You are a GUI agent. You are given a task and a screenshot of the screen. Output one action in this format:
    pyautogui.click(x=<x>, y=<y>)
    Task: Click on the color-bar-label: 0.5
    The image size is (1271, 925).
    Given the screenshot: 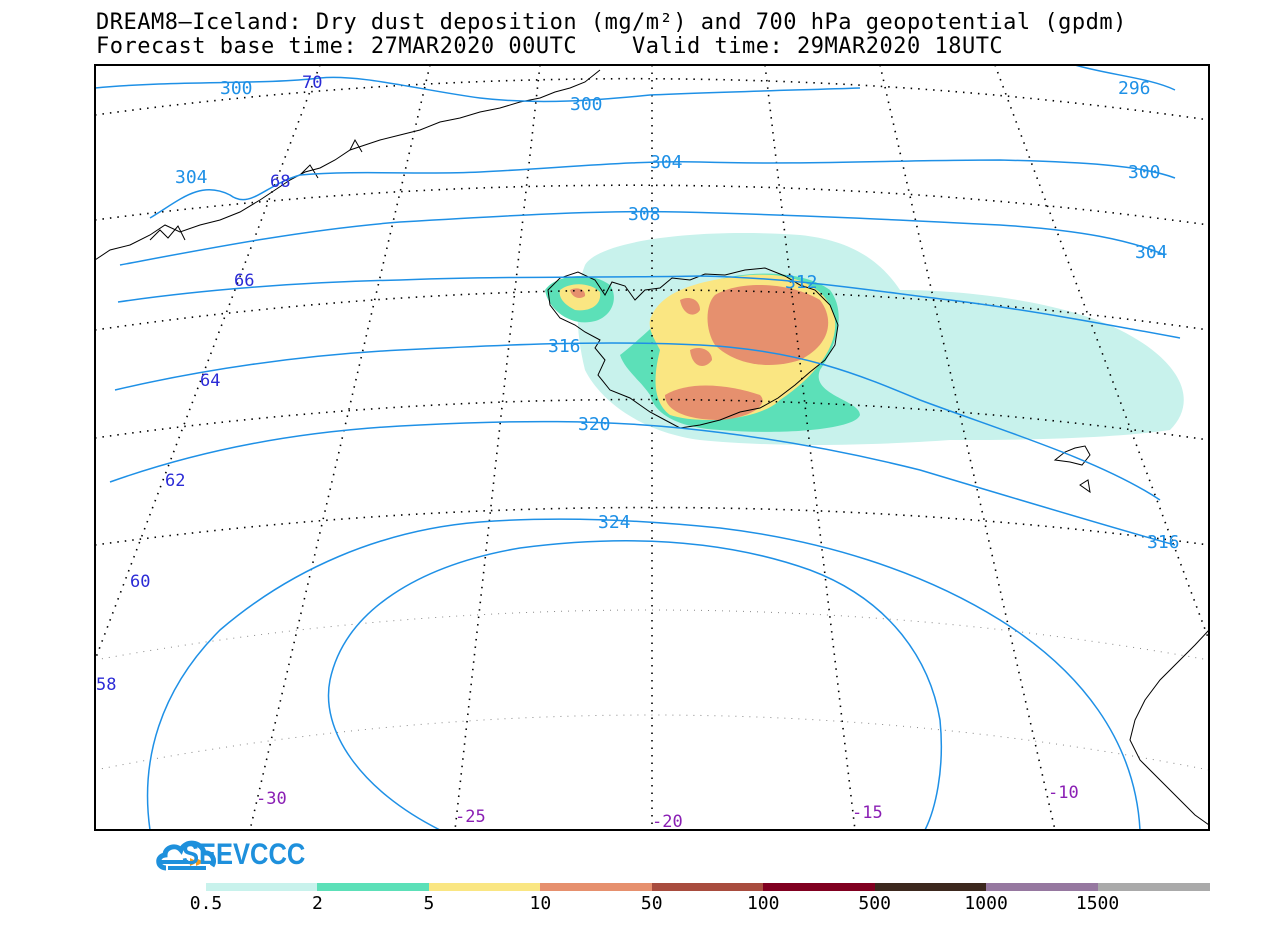 What is the action you would take?
    pyautogui.click(x=206, y=903)
    